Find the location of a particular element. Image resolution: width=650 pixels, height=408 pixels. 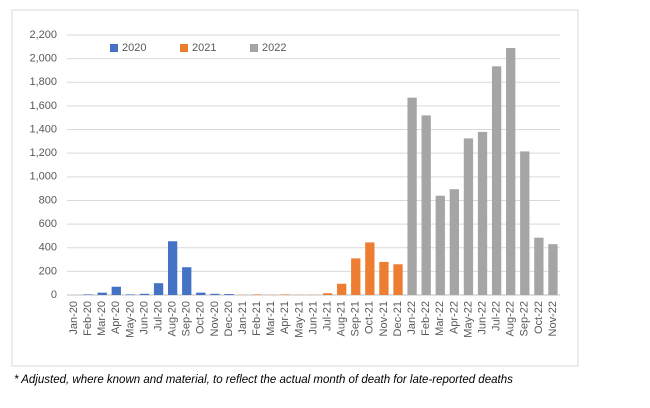

legend-label: 2022 is located at coordinates (274, 48).